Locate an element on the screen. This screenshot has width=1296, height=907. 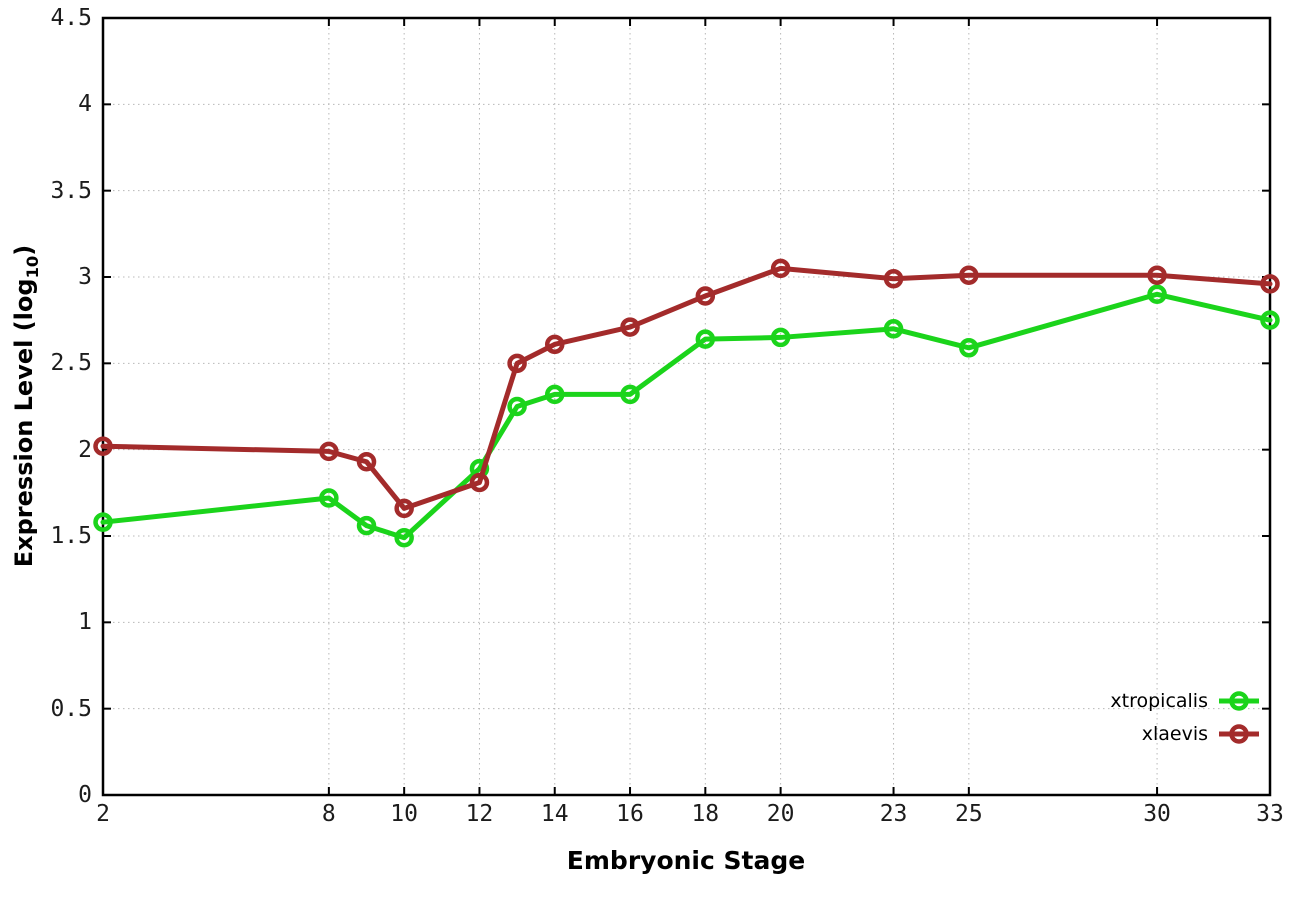
y-tick-label: 1.5 is located at coordinates (71, 536).